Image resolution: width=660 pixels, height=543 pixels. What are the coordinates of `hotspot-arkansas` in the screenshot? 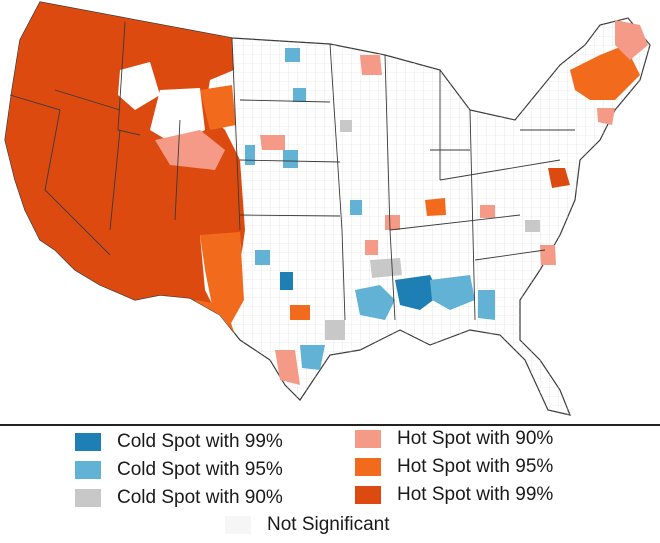 It's located at (371, 247).